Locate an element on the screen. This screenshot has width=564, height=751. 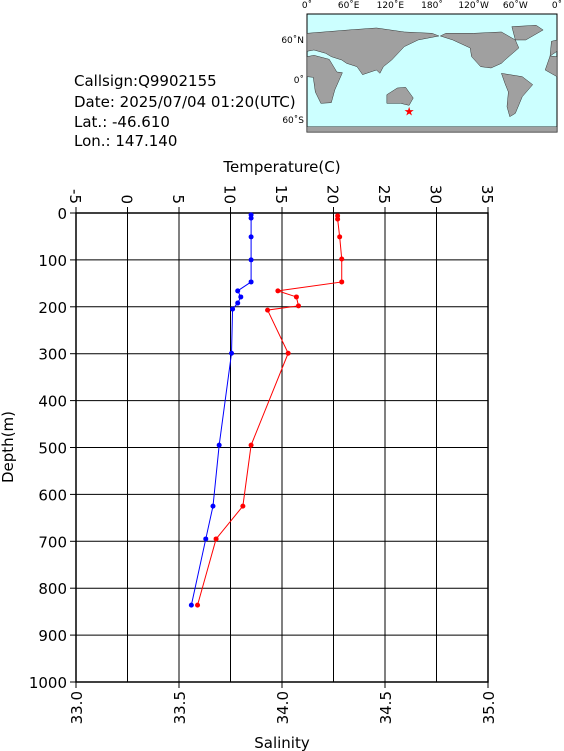
y-tick-label: 900 is located at coordinates (52, 636).